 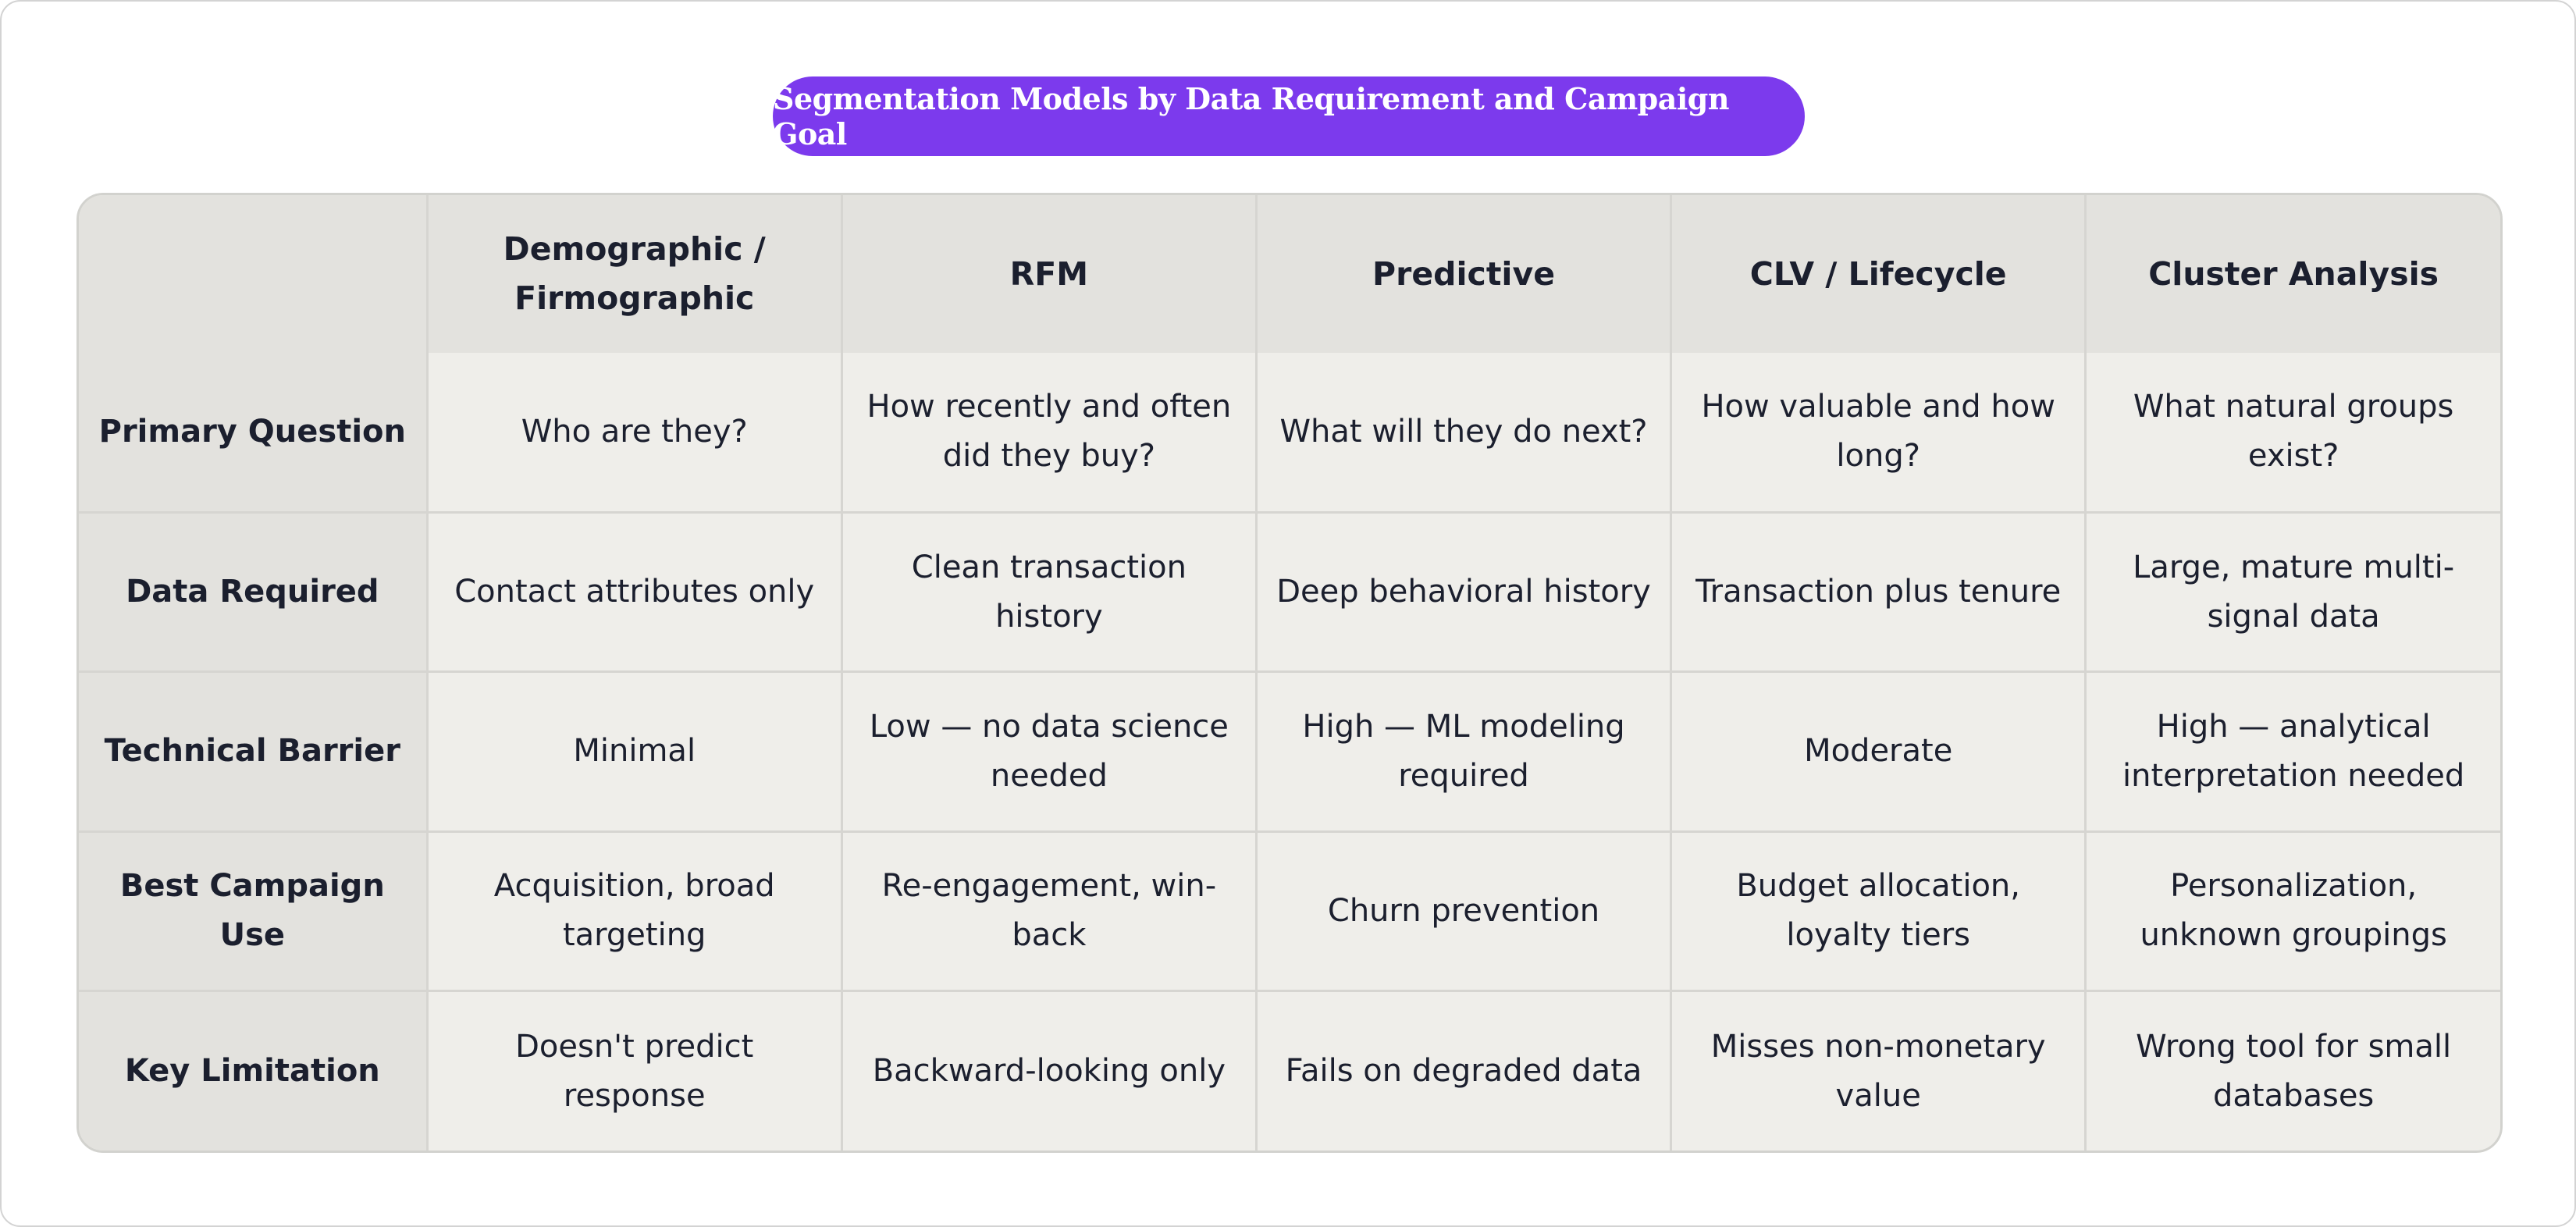 I want to click on column-header-cluster: Cluster Analysis, so click(x=2292, y=274).